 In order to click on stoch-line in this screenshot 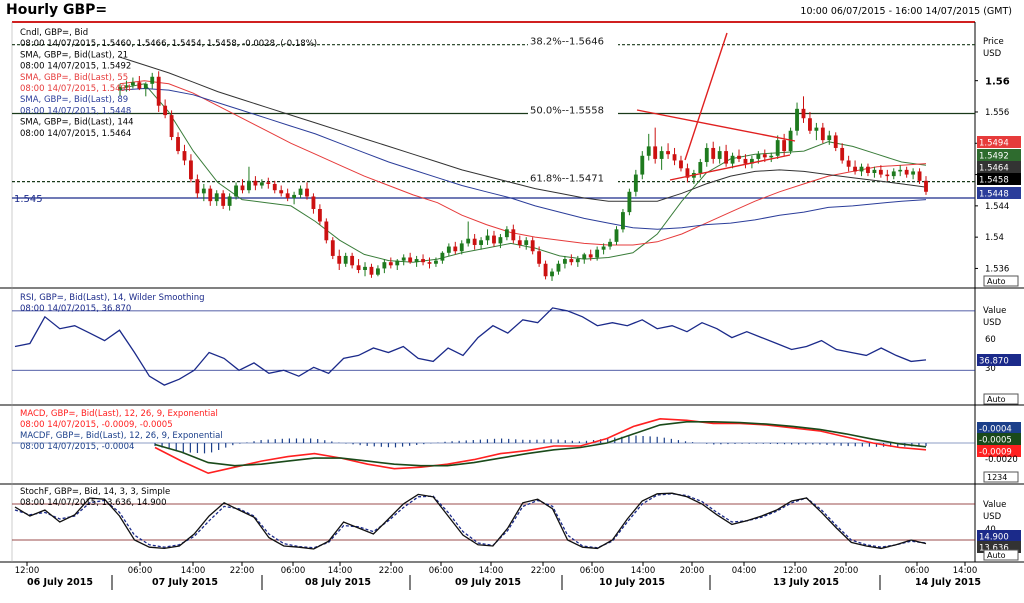, I will do `click(470, 521)`.